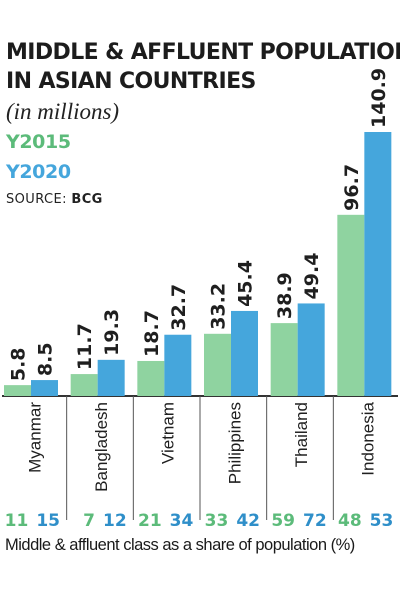 The image size is (400, 600). Describe the element at coordinates (312, 276) in the screenshot. I see `data-label-y2020-thailand: 49.4` at that location.